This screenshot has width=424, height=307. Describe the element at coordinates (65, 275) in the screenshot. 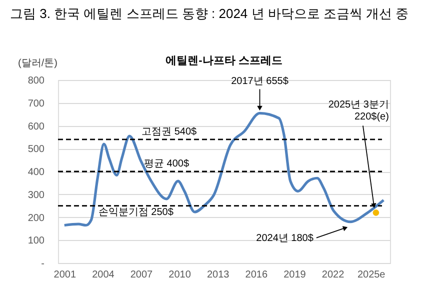

I see `x-tick-label: 2001` at that location.